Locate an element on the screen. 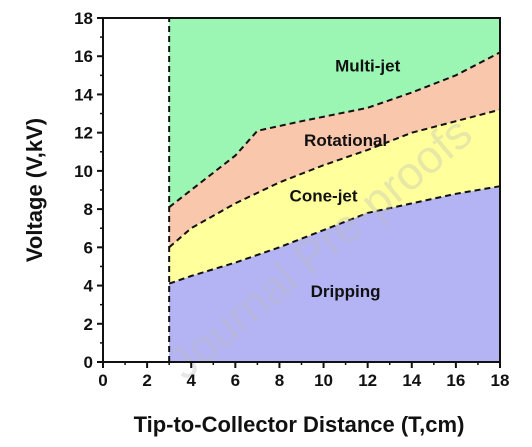  x-tick-label: 4 is located at coordinates (191, 380).